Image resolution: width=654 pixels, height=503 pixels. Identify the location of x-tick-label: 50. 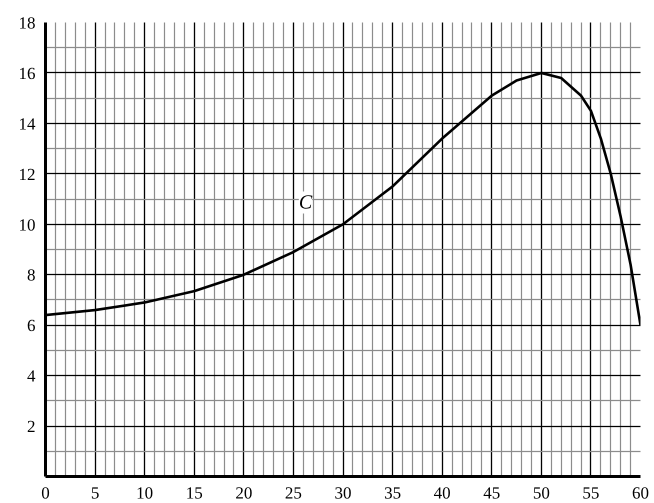
(541, 493).